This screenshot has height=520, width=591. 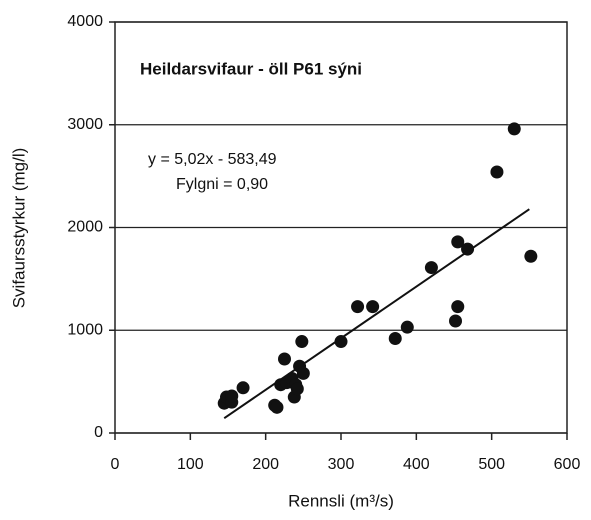 What do you see at coordinates (567, 464) in the screenshot?
I see `x-tick-label: 600` at bounding box center [567, 464].